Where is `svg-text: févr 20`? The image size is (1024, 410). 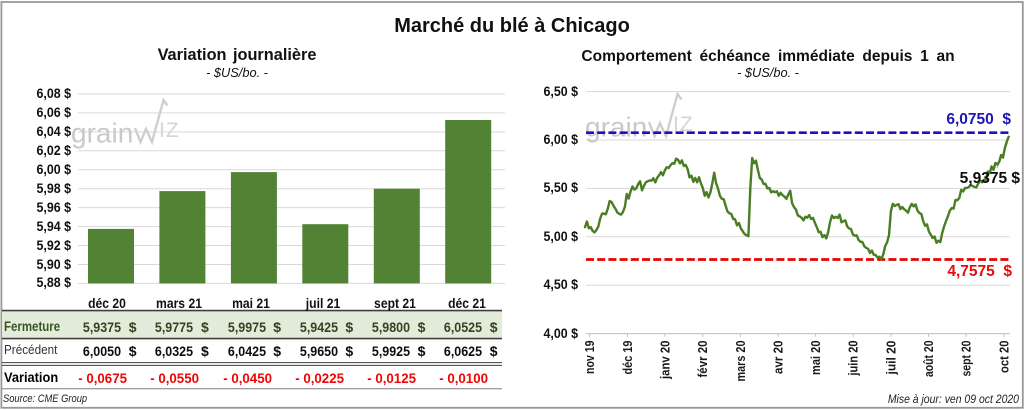 svg-text: févr 20 is located at coordinates (702, 359).